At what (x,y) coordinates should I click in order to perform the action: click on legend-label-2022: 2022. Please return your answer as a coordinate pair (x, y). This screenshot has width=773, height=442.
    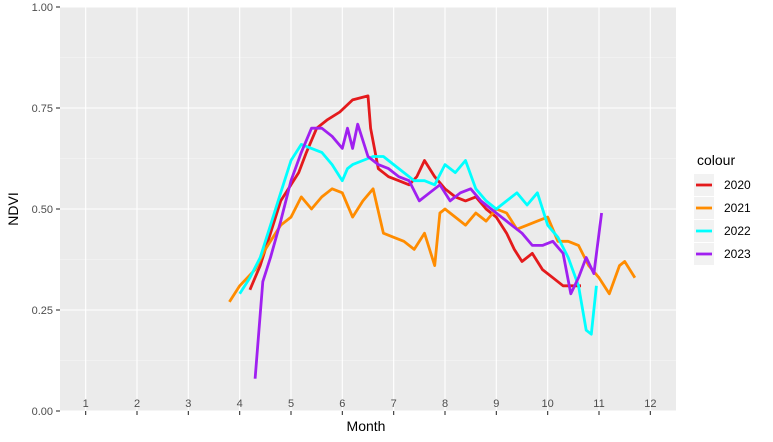
    Looking at the image, I should click on (737, 231).